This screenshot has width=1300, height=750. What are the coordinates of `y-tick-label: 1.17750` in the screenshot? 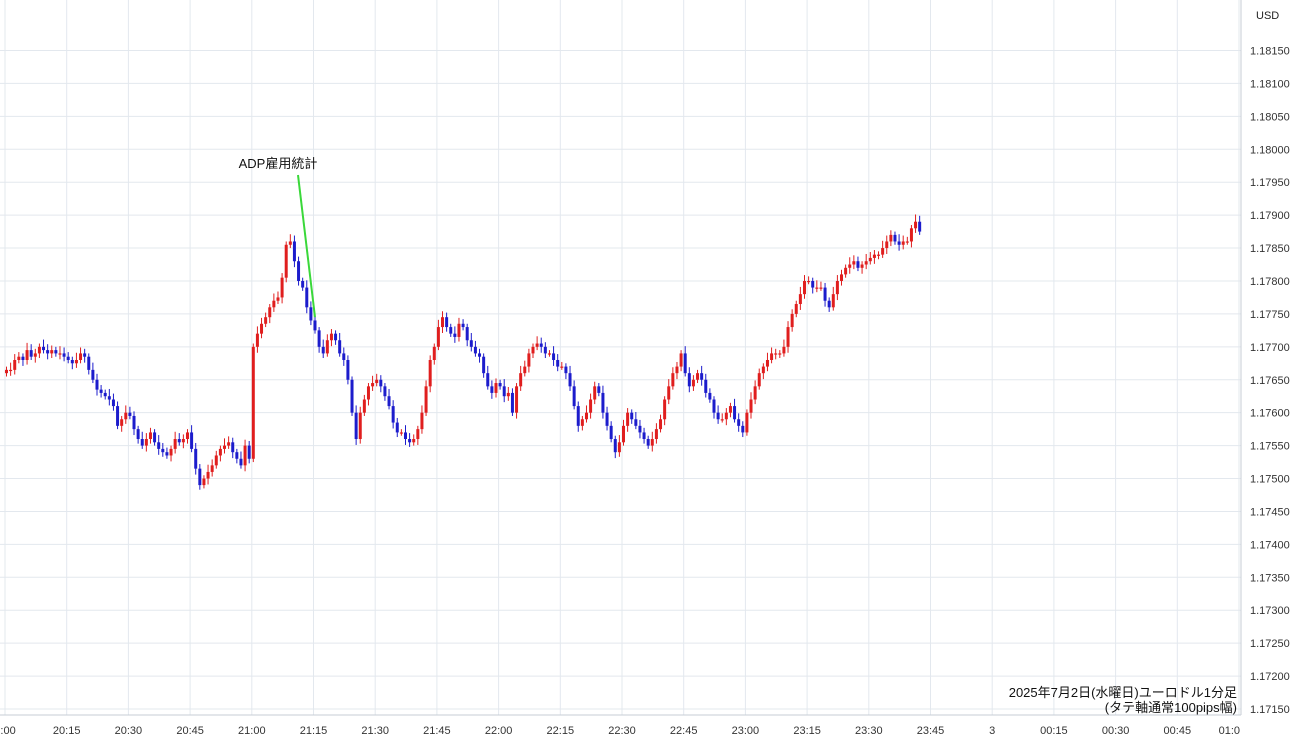 It's located at (1270, 315).